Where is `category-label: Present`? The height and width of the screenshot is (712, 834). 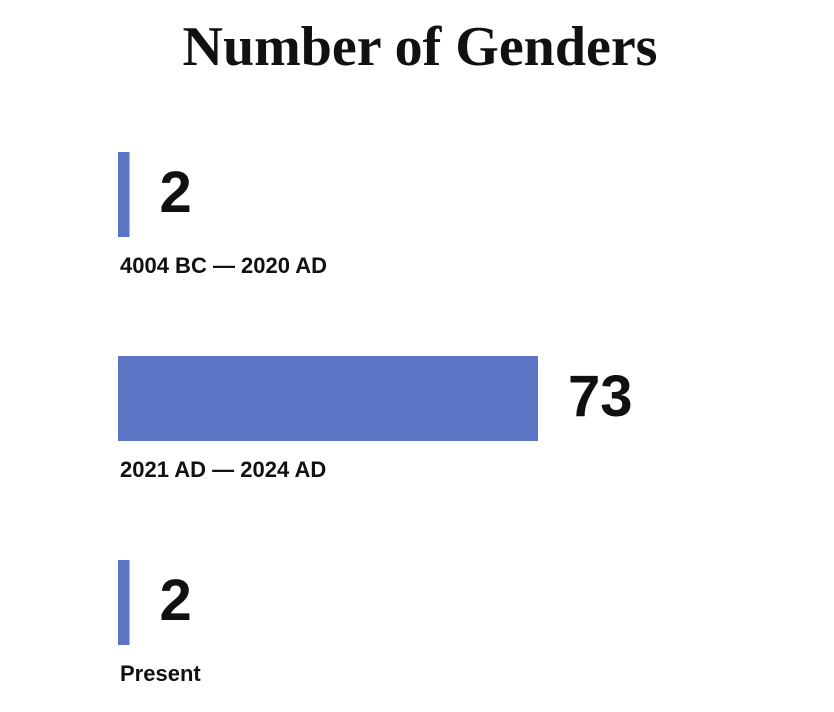
category-label: Present is located at coordinates (160, 673).